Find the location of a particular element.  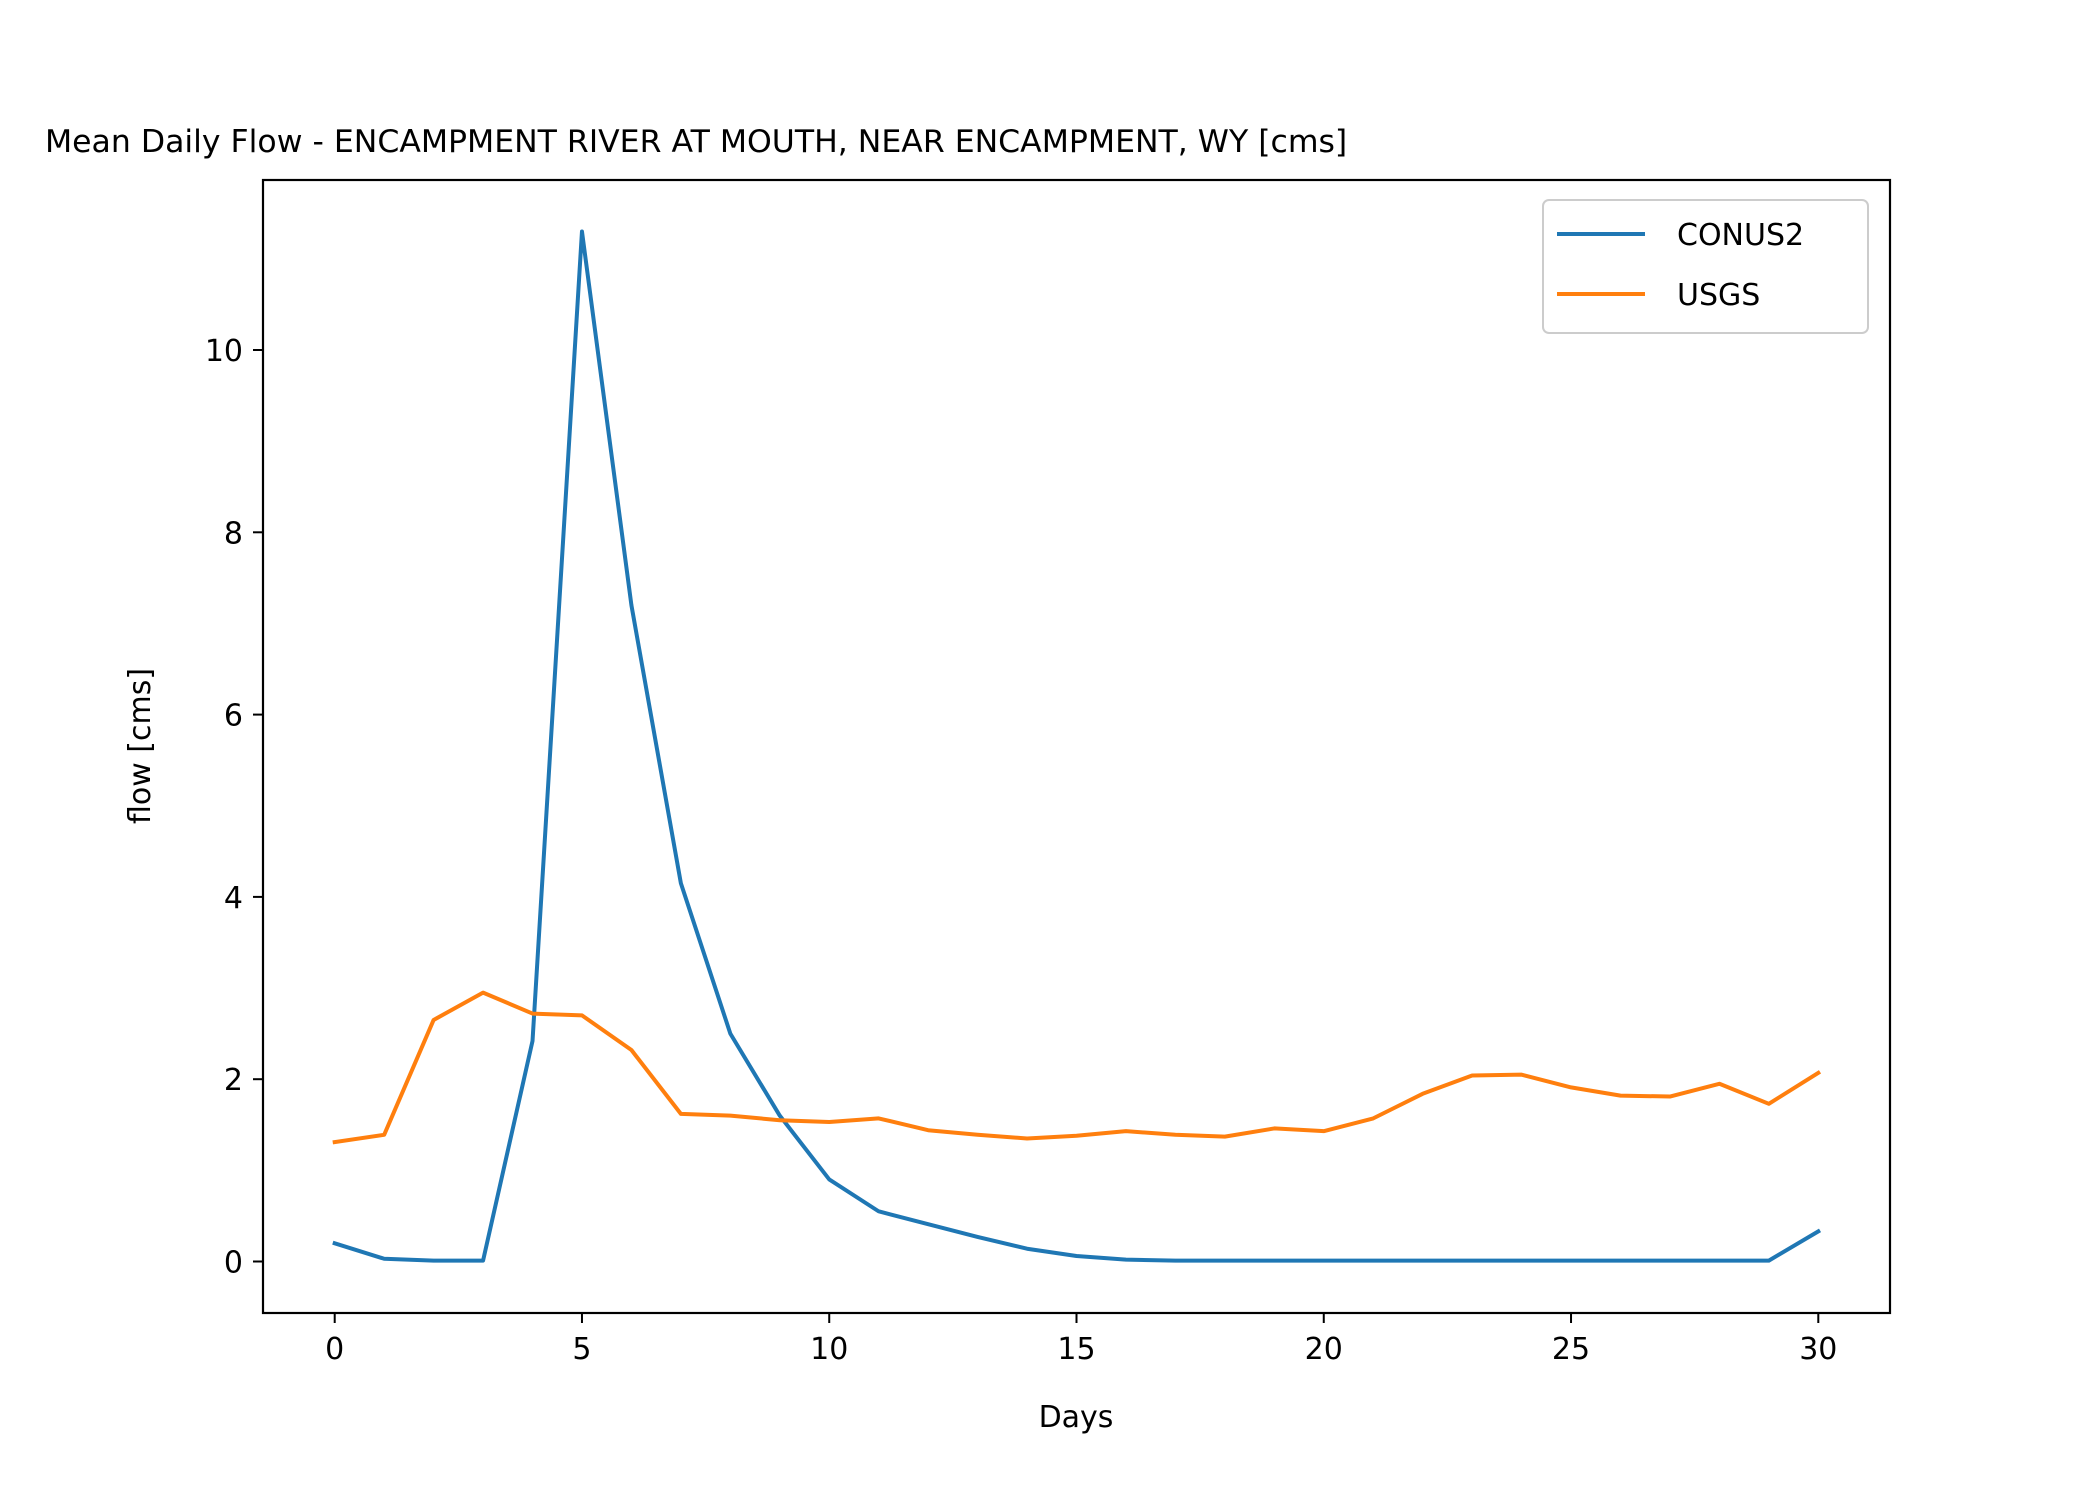

y-tick-label: 6 is located at coordinates (233, 716).